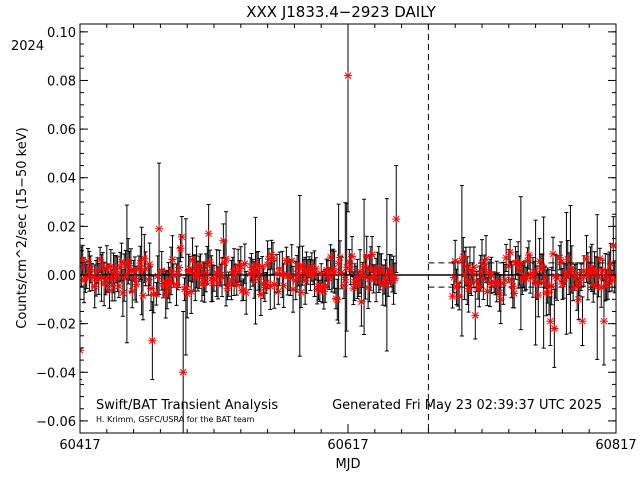 The image size is (640, 480). What do you see at coordinates (187, 405) in the screenshot?
I see `footer-left-title: Swift/BAT Transient Analysis` at bounding box center [187, 405].